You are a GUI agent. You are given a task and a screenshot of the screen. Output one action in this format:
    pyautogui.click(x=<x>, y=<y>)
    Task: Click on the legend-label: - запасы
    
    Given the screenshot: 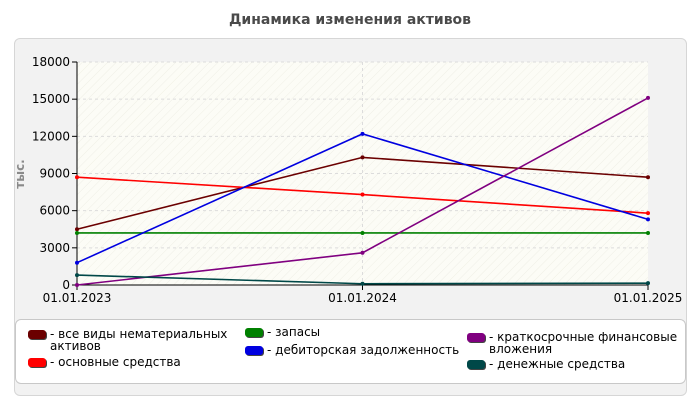 What is the action you would take?
    pyautogui.click(x=294, y=332)
    